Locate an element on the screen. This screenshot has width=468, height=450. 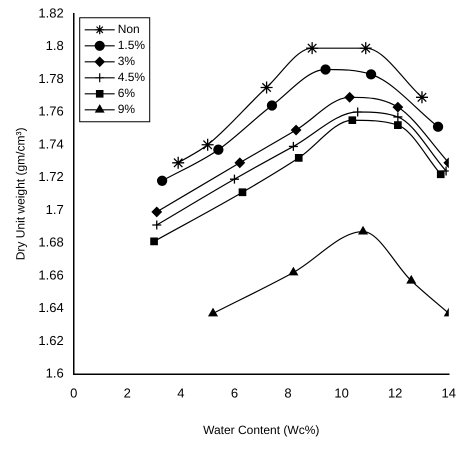
y-tick-label: 1.8 is located at coordinates (55, 46).